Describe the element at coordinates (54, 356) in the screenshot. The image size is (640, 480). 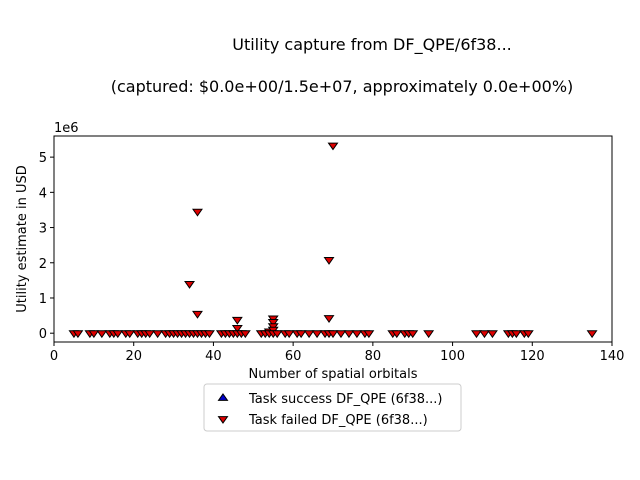
I see `x-tick-label: 0` at that location.